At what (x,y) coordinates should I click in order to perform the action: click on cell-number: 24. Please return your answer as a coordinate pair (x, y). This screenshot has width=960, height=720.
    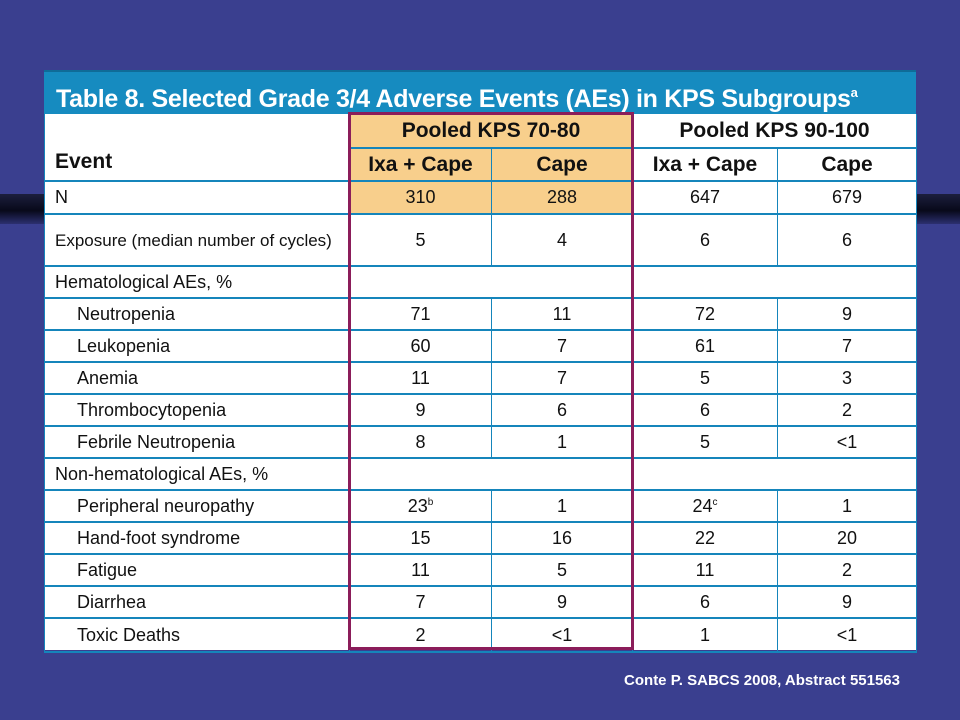
    Looking at the image, I should click on (702, 505).